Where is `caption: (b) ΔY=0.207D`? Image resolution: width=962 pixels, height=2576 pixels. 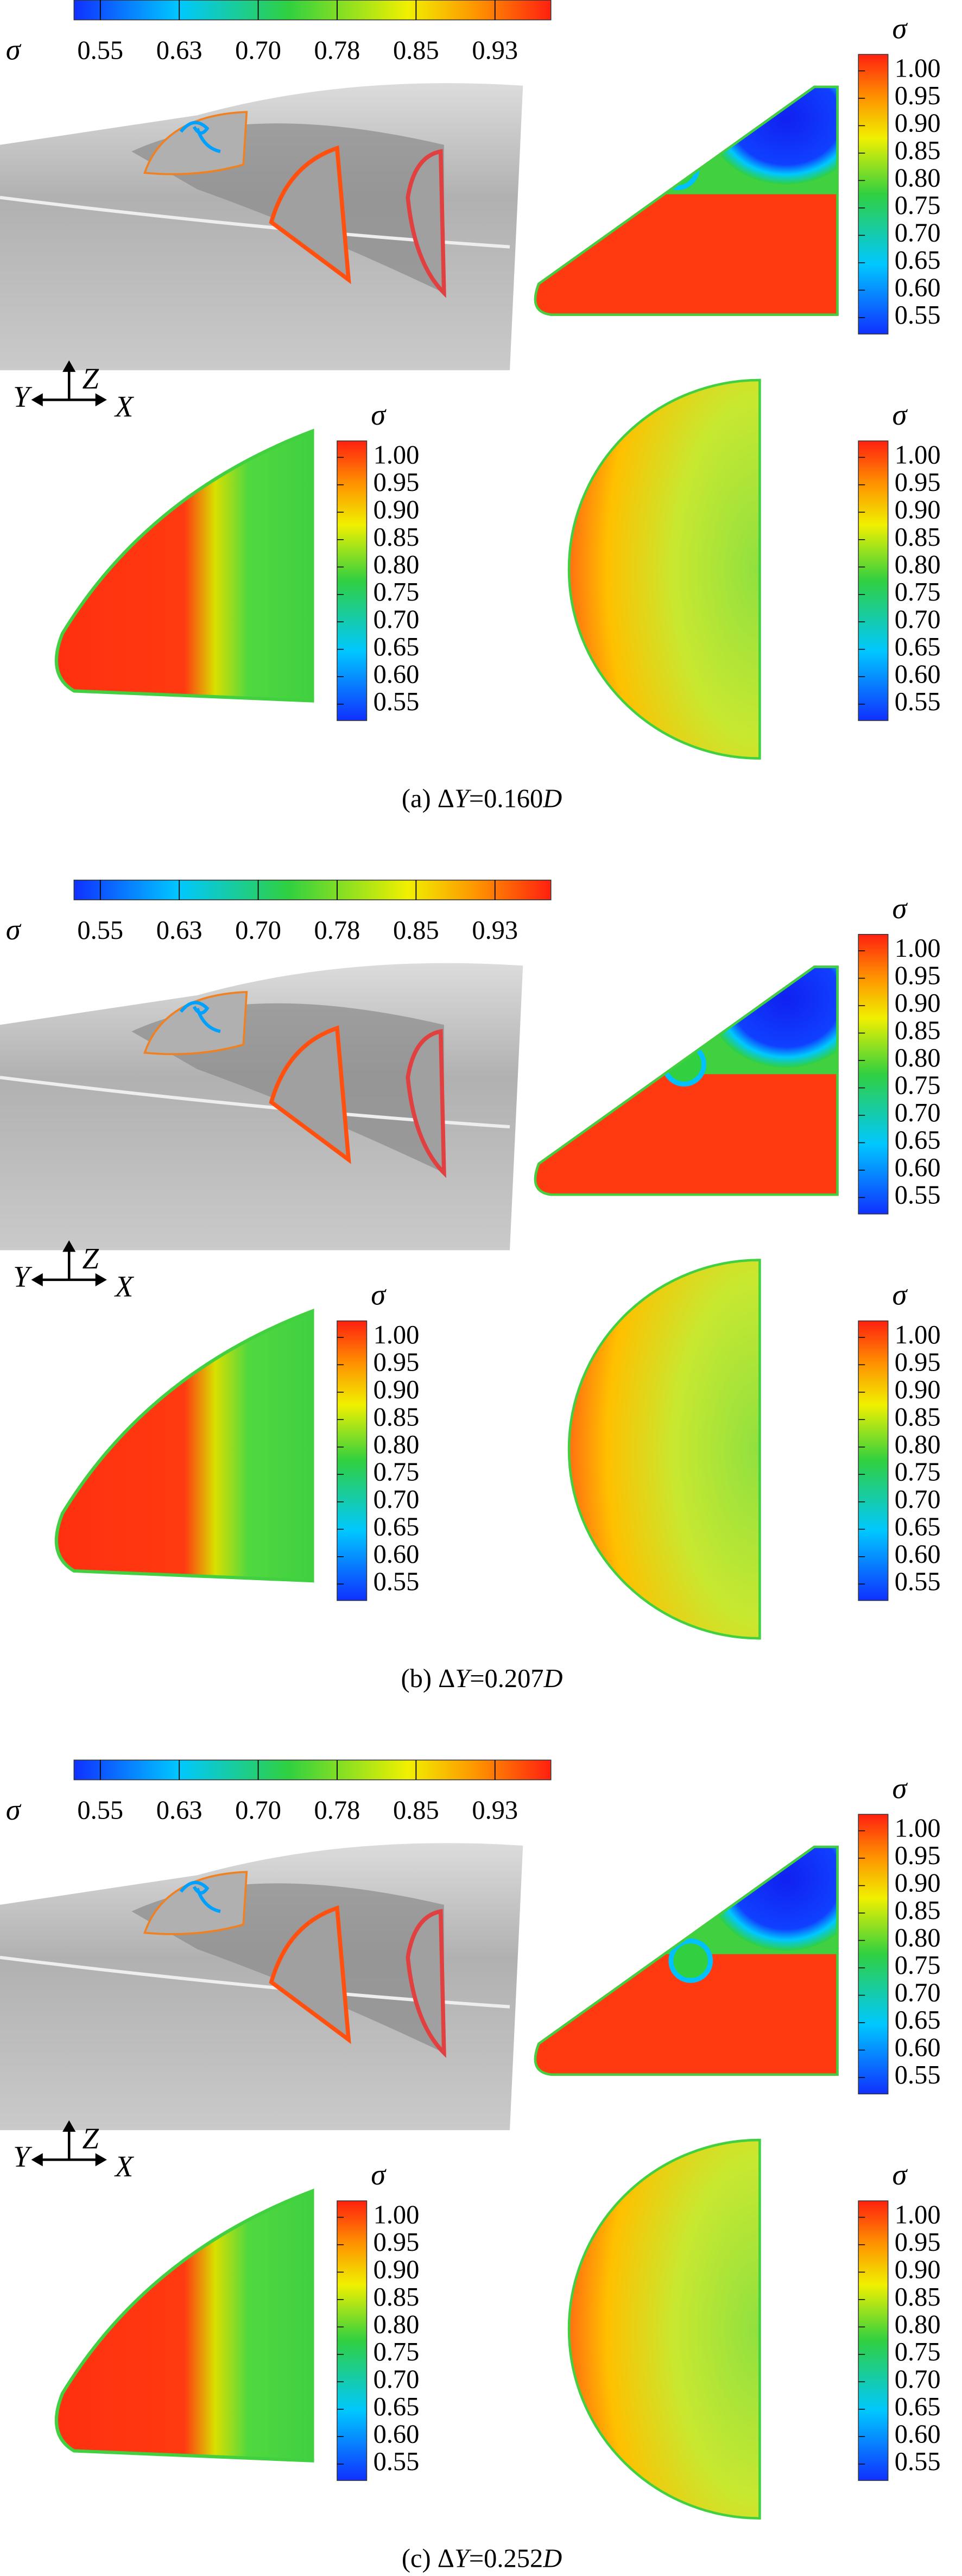
caption: (b) ΔY=0.207D is located at coordinates (482, 1679).